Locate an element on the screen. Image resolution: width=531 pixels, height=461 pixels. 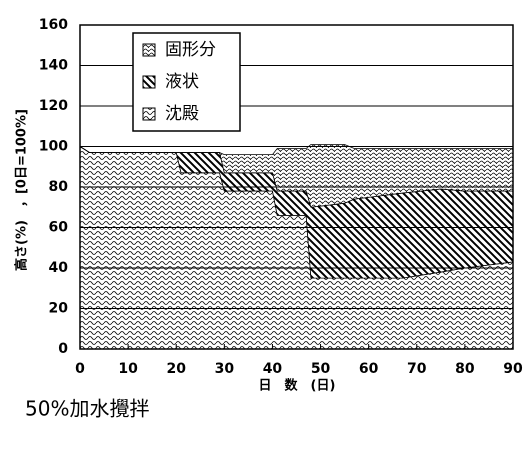
y-tick-label: 40 is located at coordinates (59, 268).